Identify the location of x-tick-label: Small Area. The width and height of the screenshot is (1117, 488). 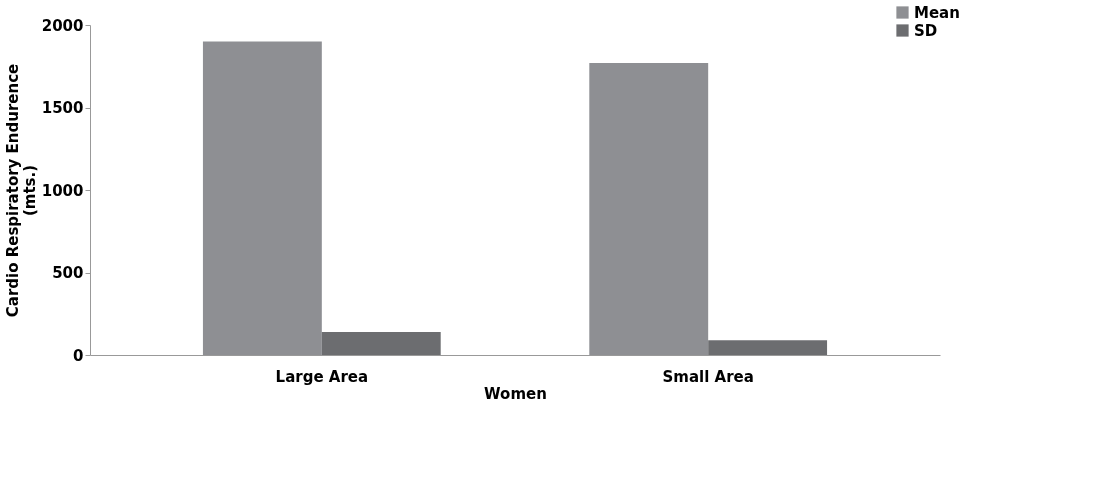
(708, 376).